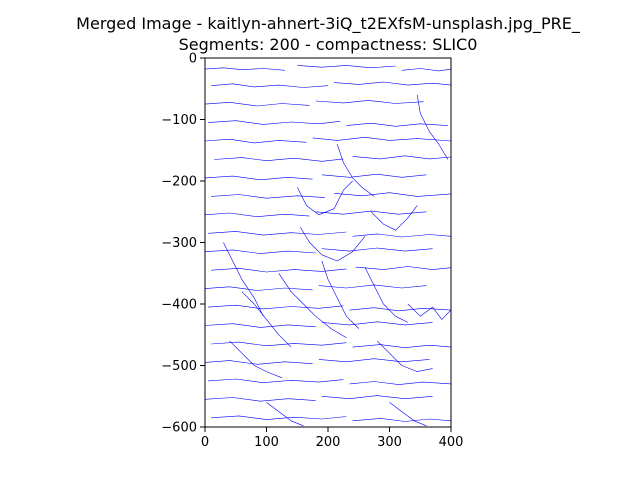  What do you see at coordinates (328, 442) in the screenshot?
I see `x-tick-label-200: 200` at bounding box center [328, 442].